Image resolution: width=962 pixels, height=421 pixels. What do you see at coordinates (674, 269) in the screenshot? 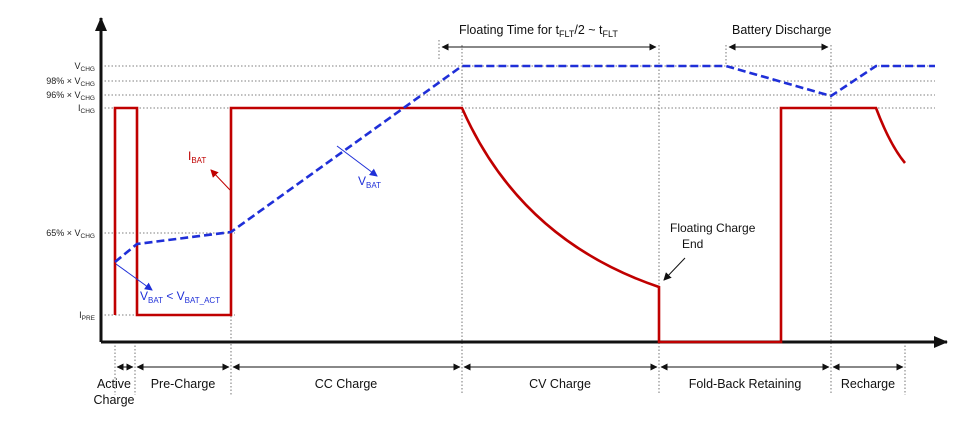
I see `floating-charge-end-pointer` at bounding box center [674, 269].